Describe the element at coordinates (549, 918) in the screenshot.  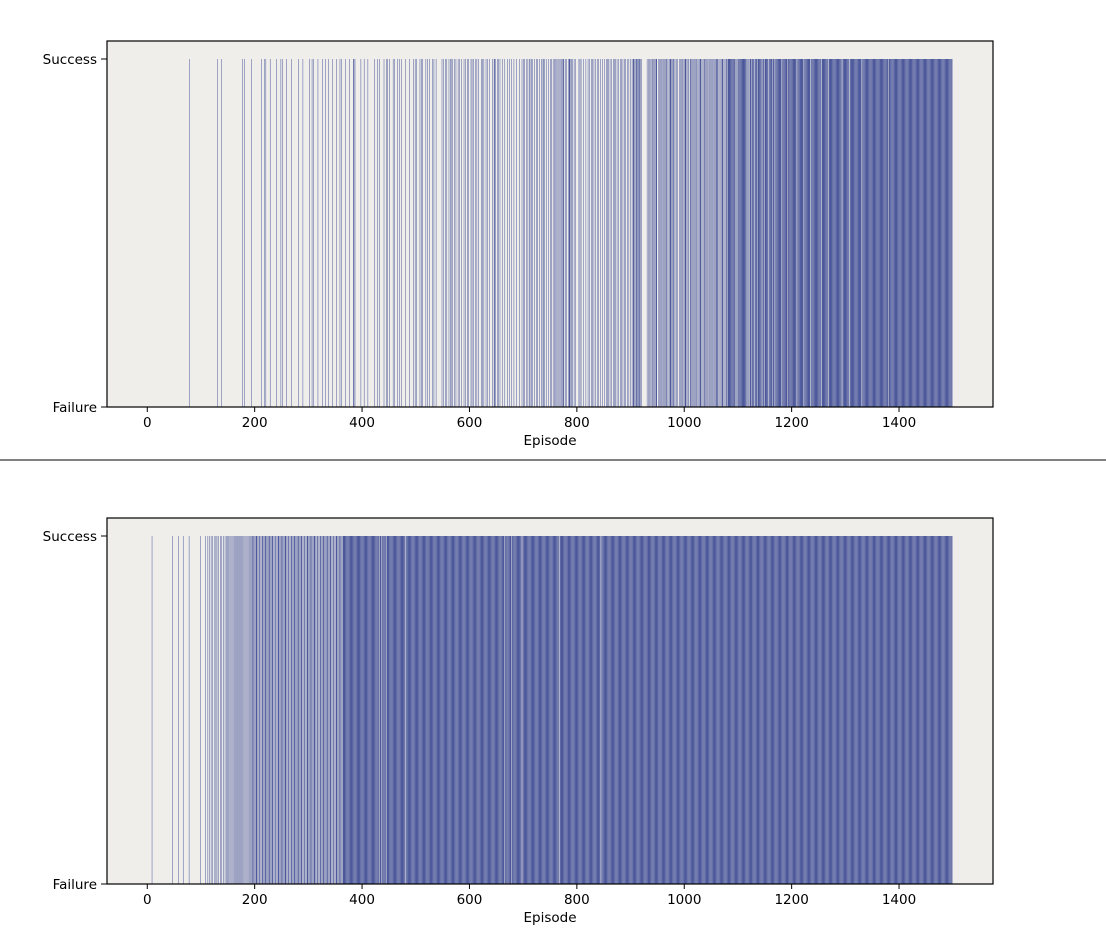
I see `x-axis-label-2: Episode` at that location.